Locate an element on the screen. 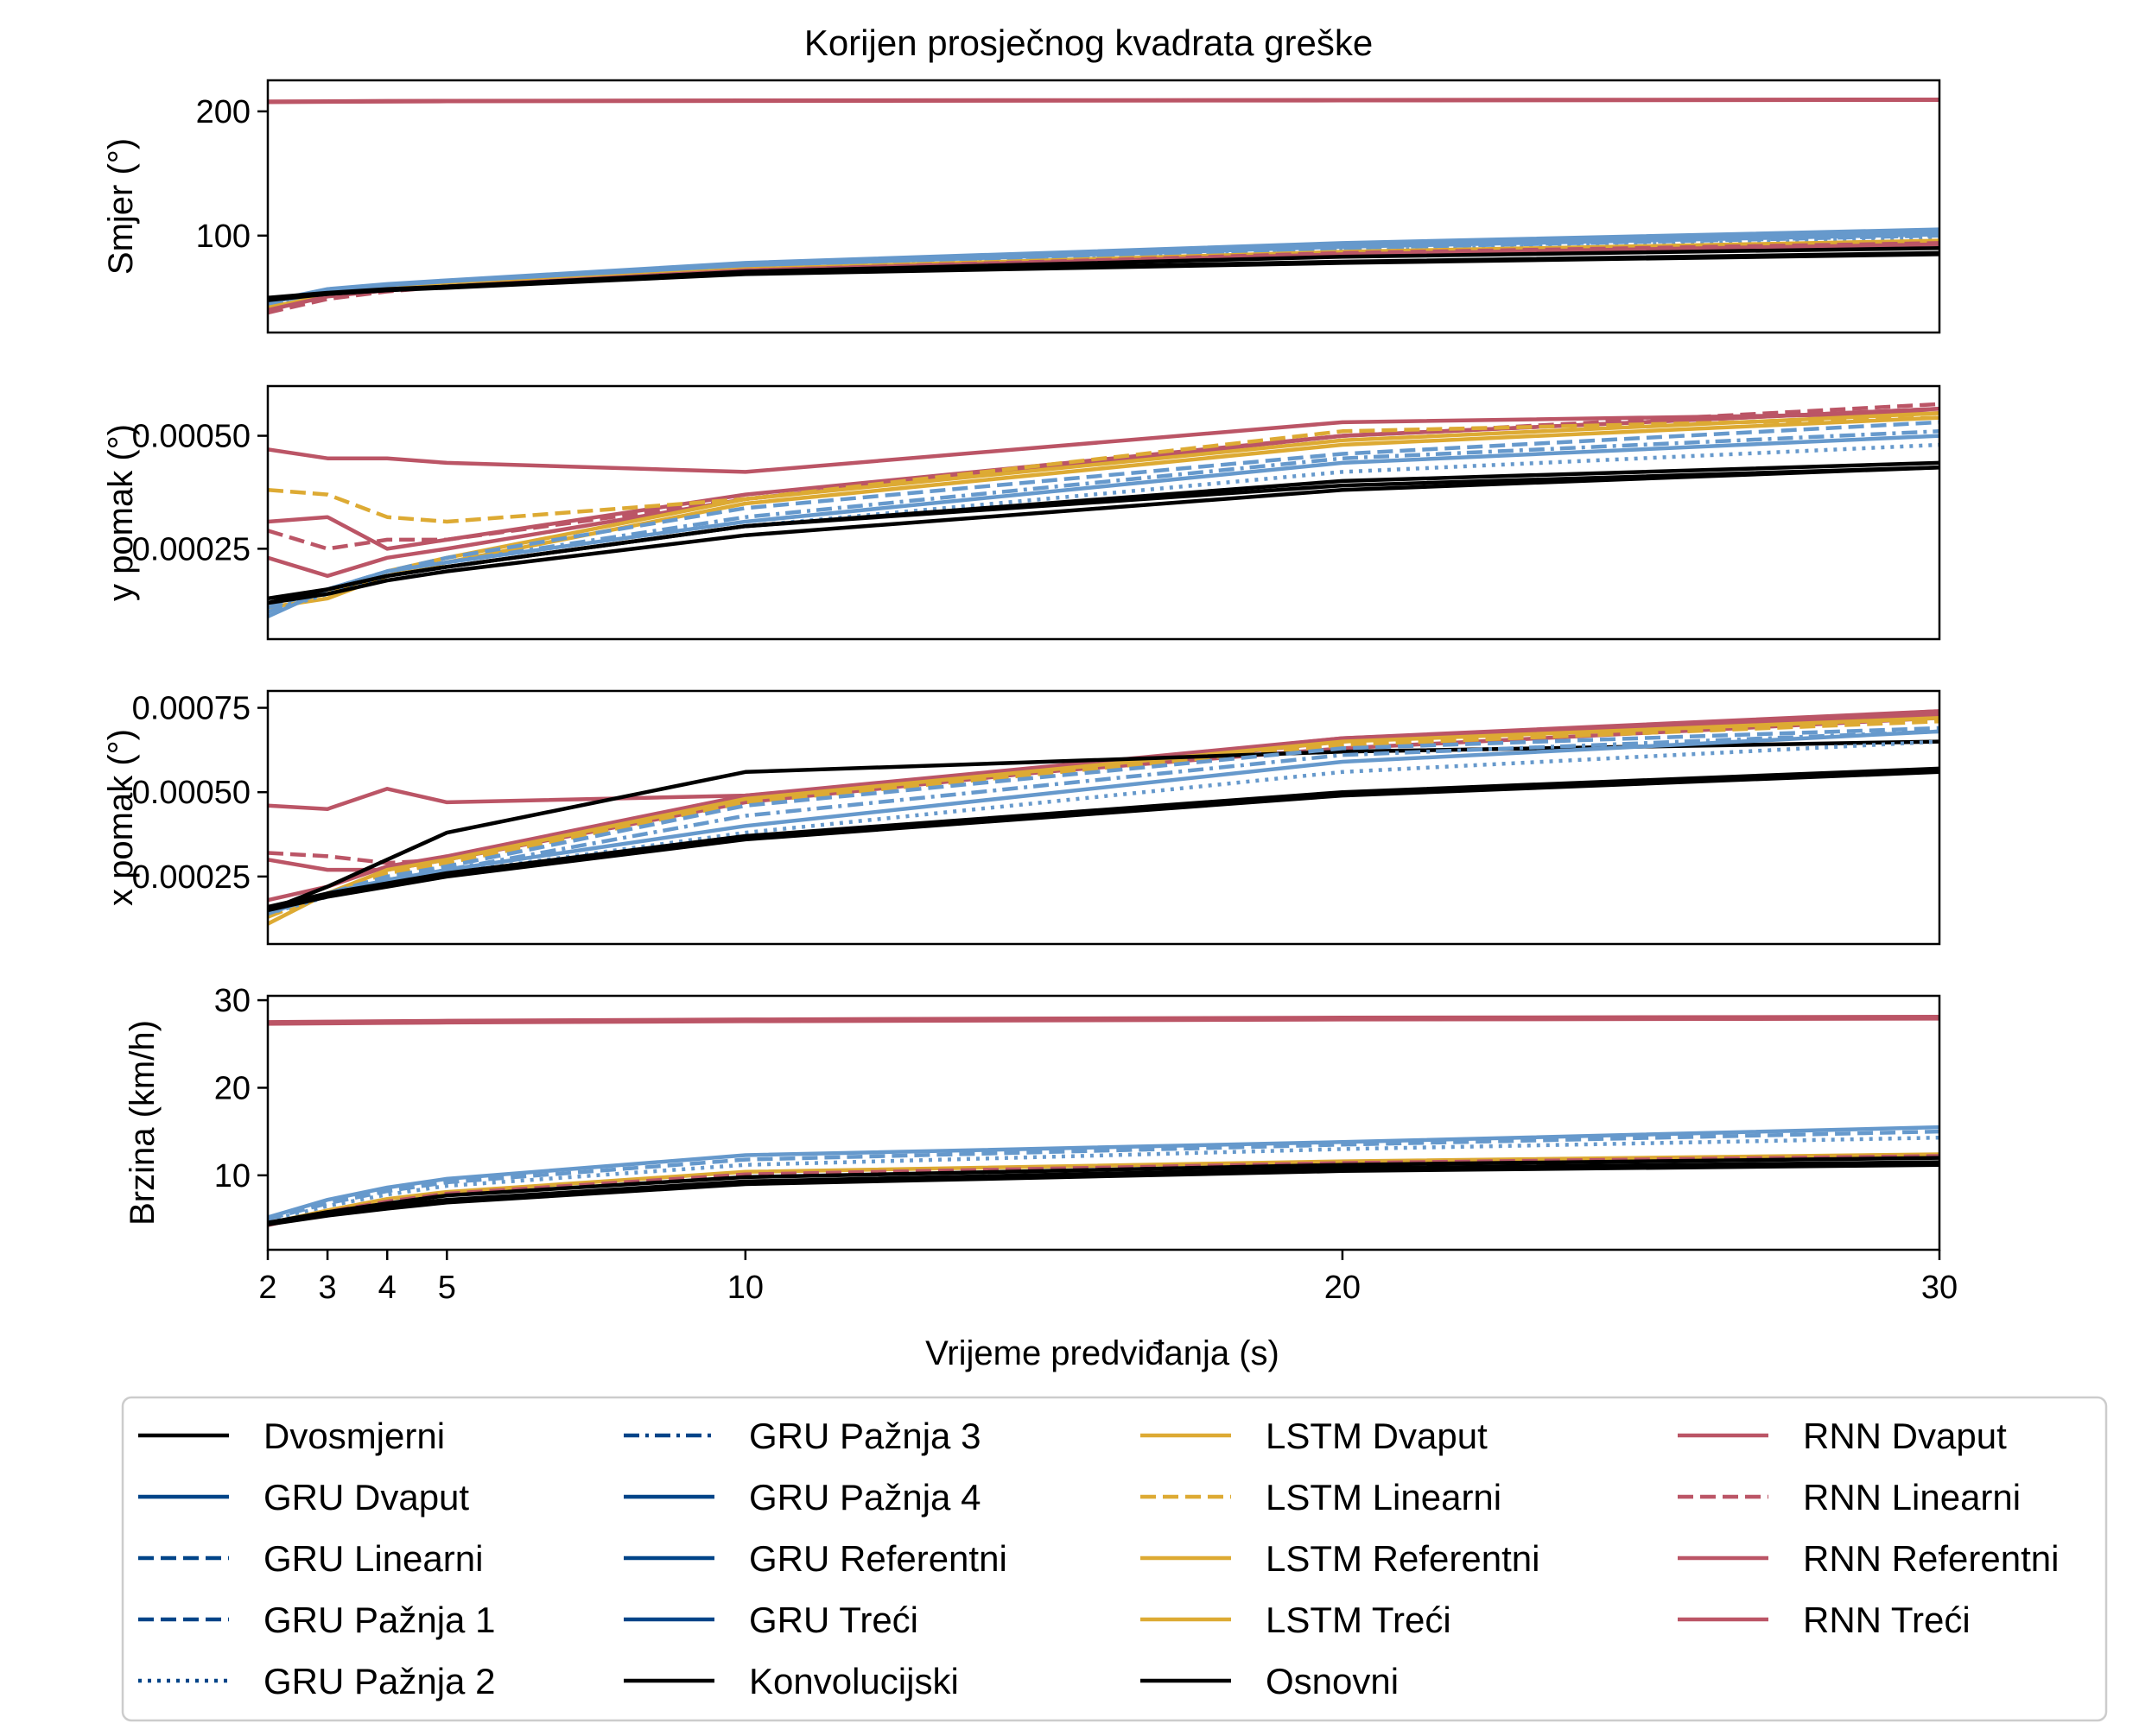 The image size is (2139, 1736). legend-item-gru-paznja-4: GRU Pažnja 4 is located at coordinates (802, 1497).